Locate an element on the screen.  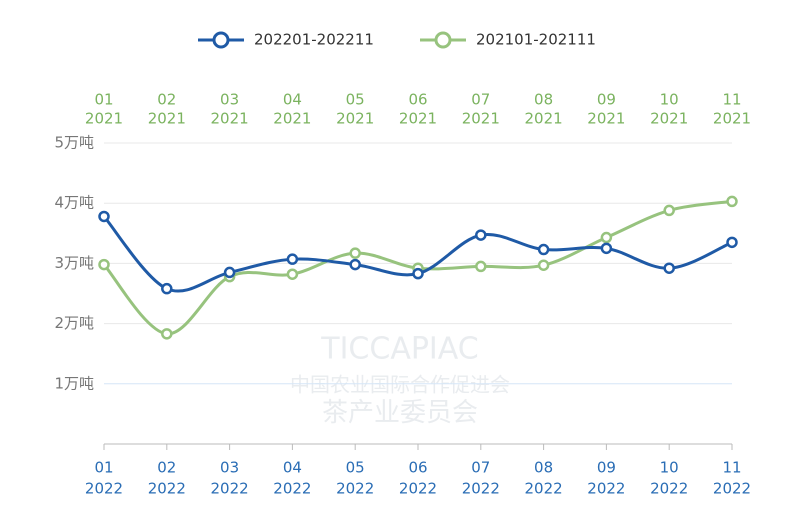
x-tick-label: 06 is located at coordinates (417, 468).